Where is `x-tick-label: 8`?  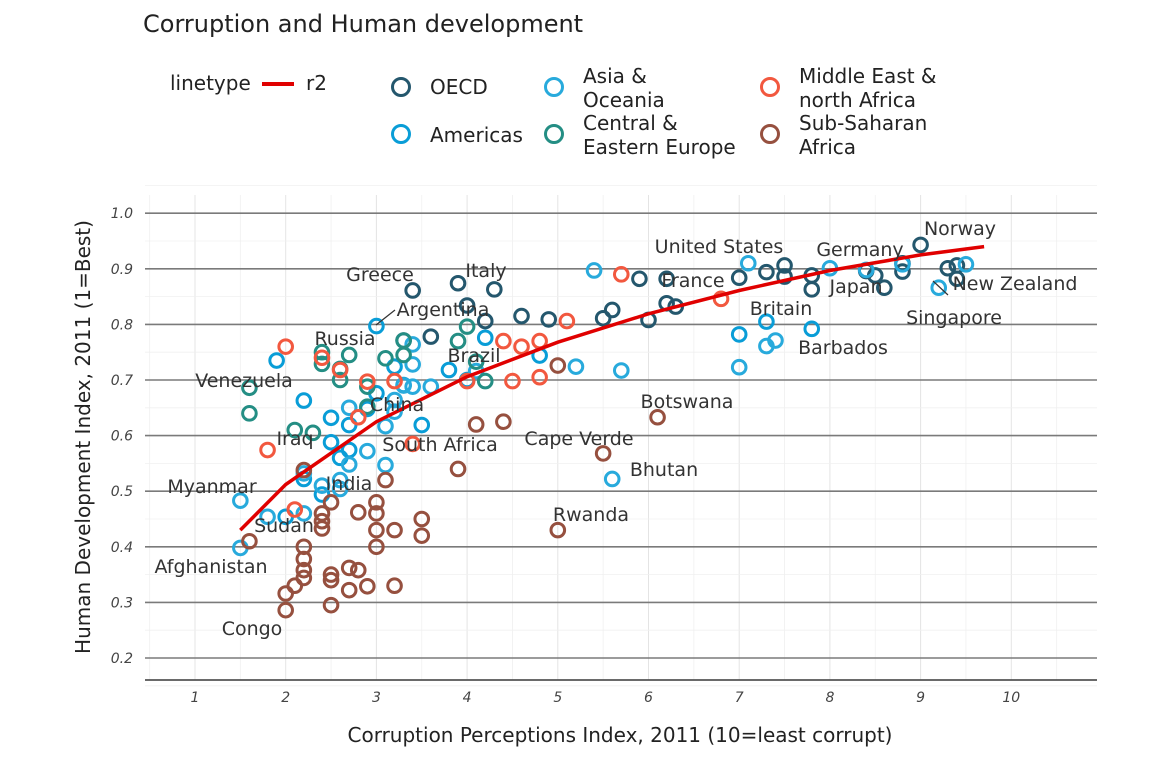 x-tick-label: 8 is located at coordinates (829, 698).